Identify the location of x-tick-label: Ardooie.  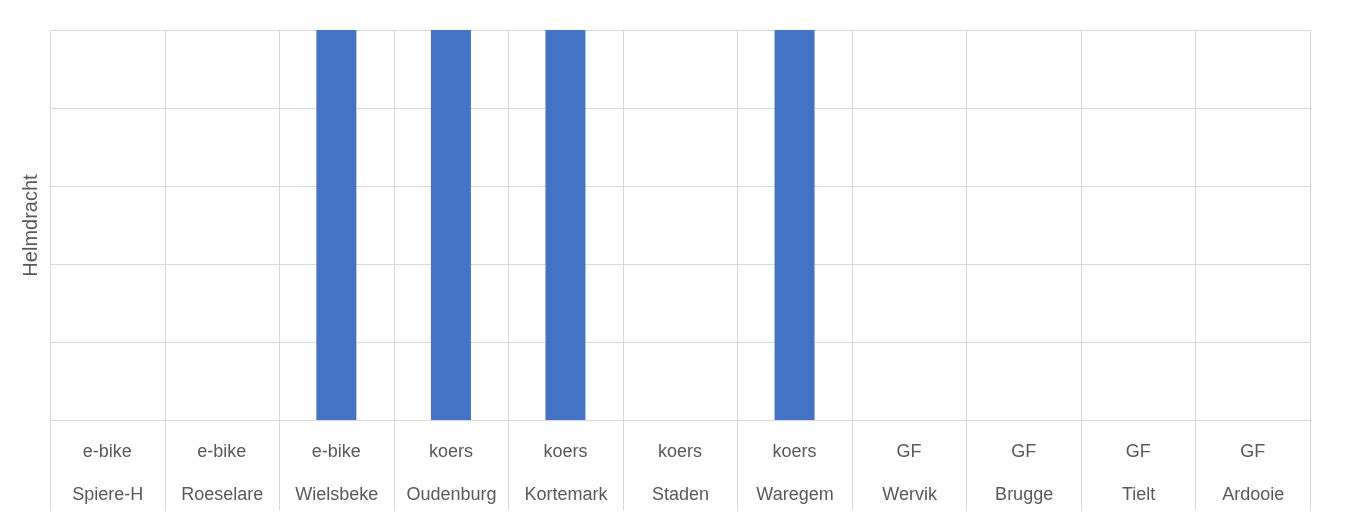
(1253, 493).